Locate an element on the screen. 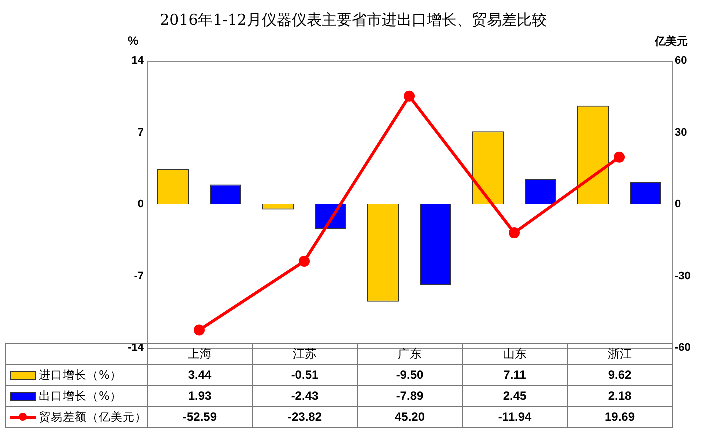 The image size is (707, 435). data-label: -52.59 is located at coordinates (200, 417).